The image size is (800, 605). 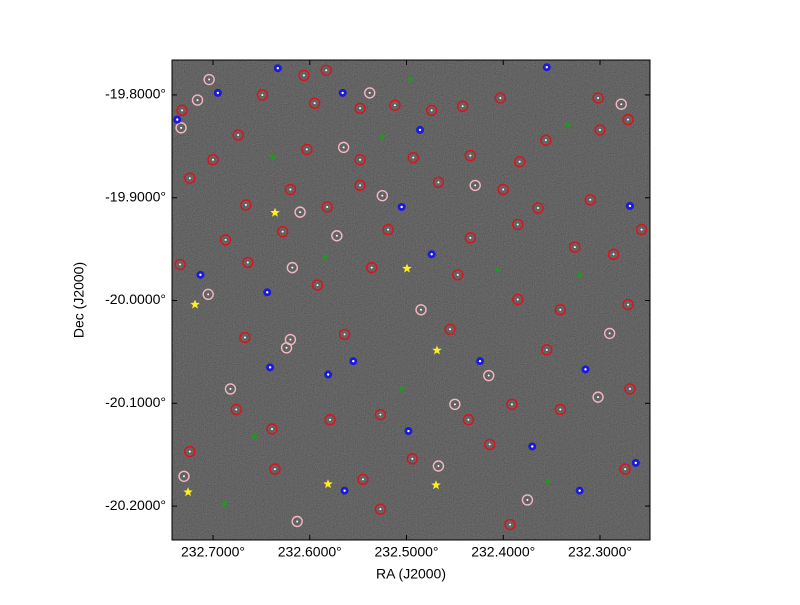 What do you see at coordinates (407, 552) in the screenshot?
I see `x-tick-label: 232.5000°` at bounding box center [407, 552].